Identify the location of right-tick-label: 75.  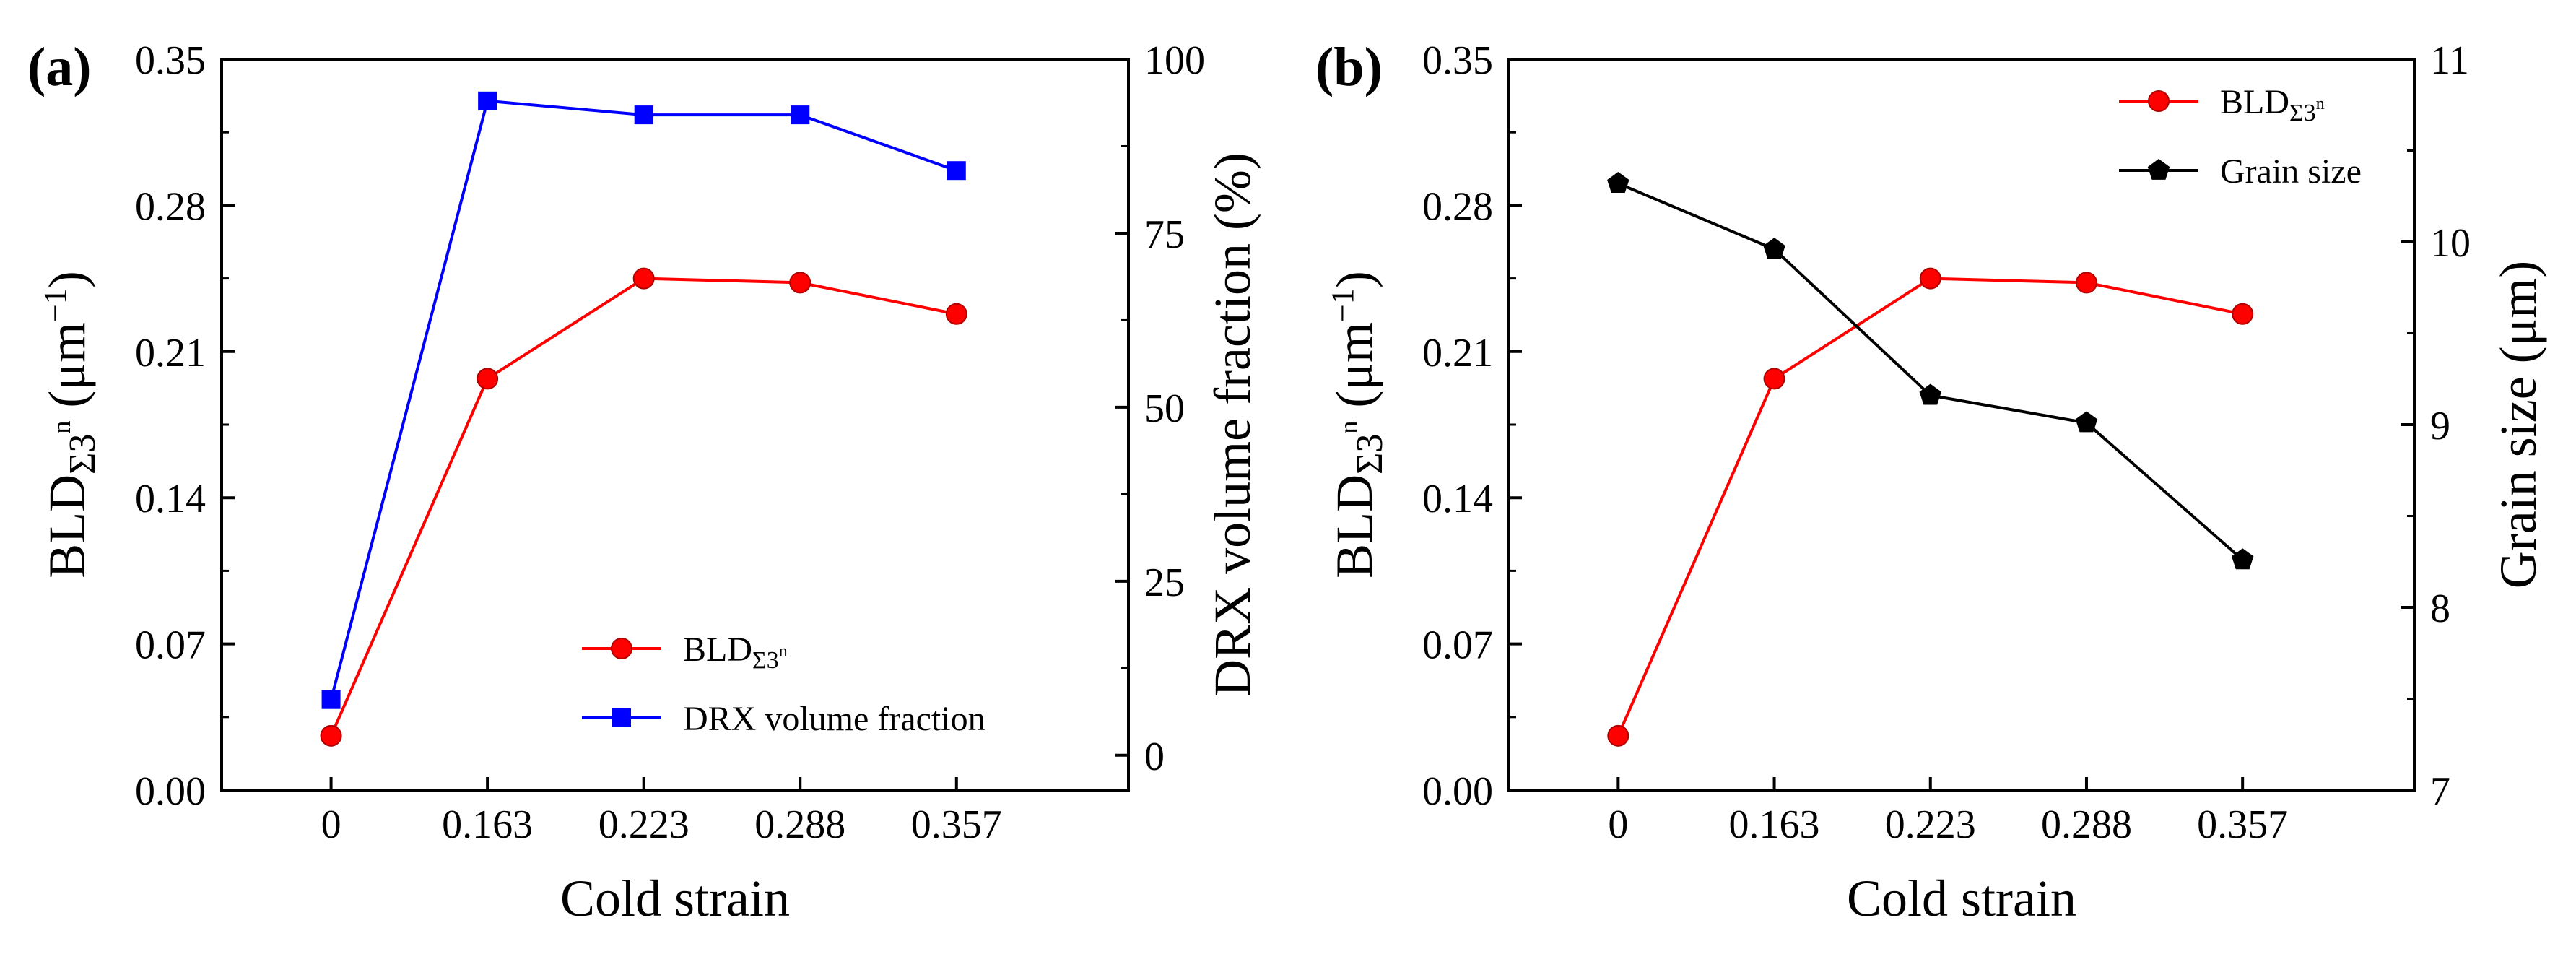
(1164, 235).